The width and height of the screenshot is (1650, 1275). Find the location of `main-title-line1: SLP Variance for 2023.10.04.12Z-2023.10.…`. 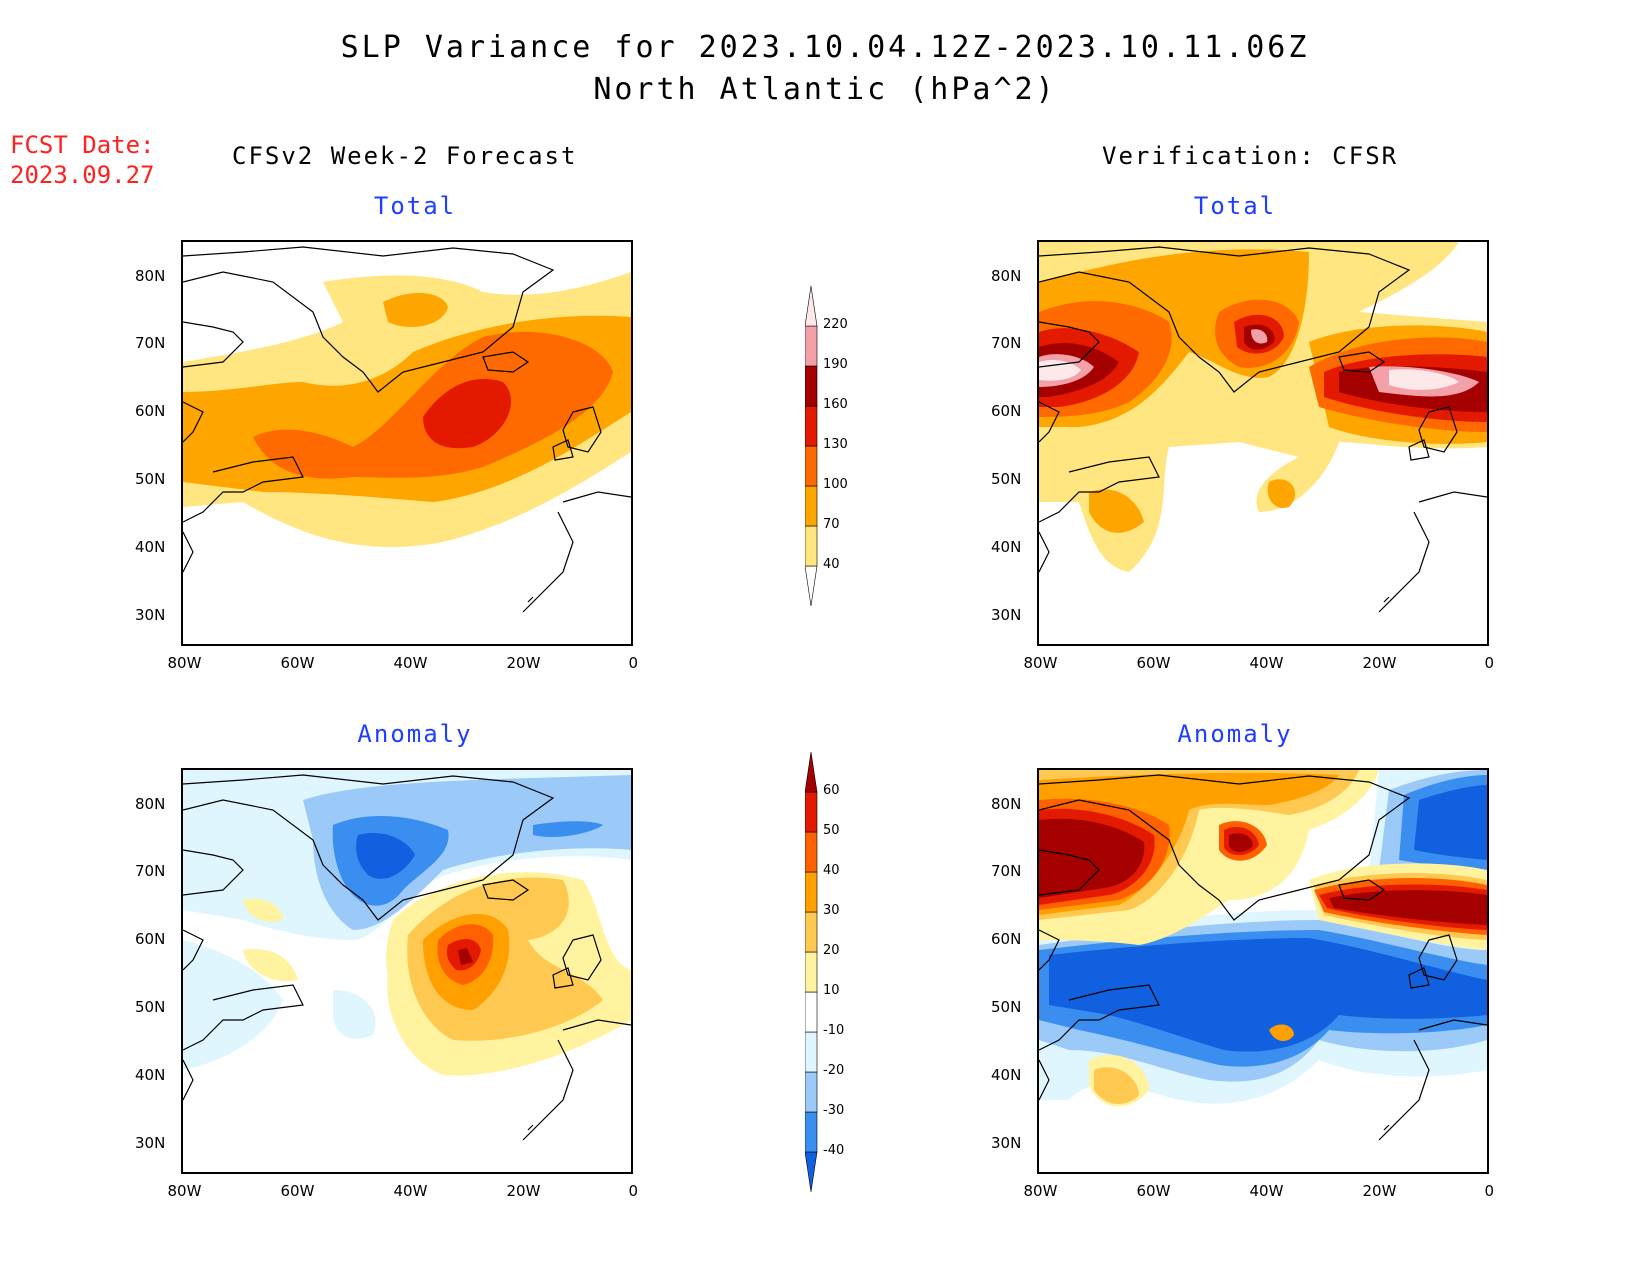

main-title-line1: SLP Variance for 2023.10.04.12Z-2023.10.… is located at coordinates (825, 47).